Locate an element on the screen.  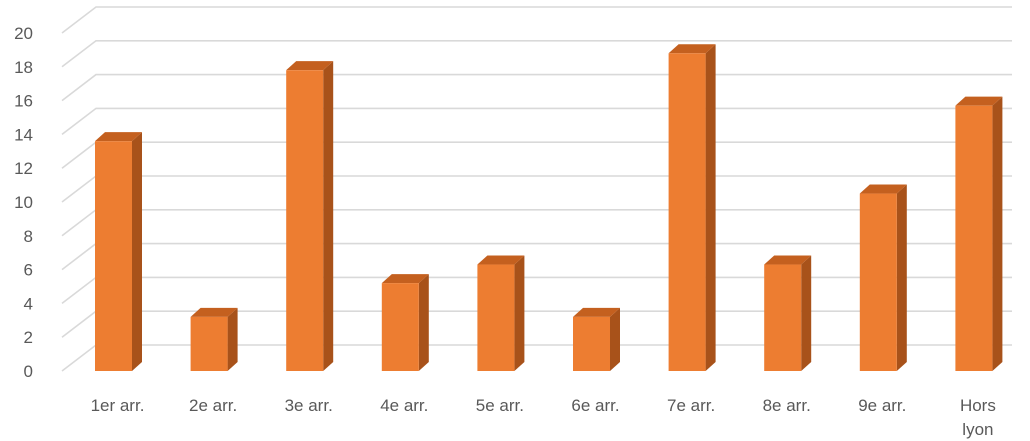
category-label-line: lyon is located at coordinates (977, 429).